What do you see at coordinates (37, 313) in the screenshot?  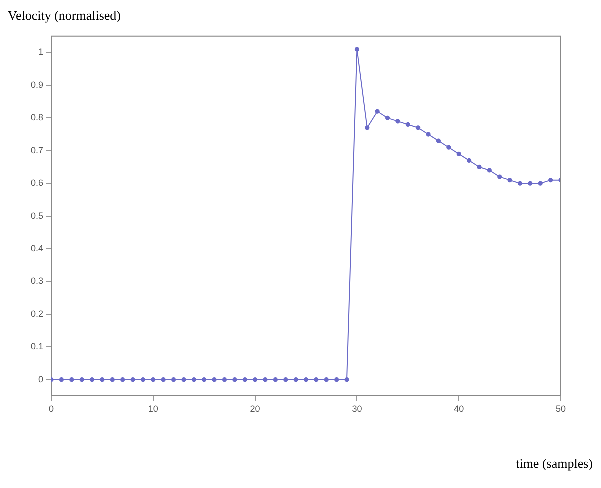 I see `y-tick-label: 0.2` at bounding box center [37, 313].